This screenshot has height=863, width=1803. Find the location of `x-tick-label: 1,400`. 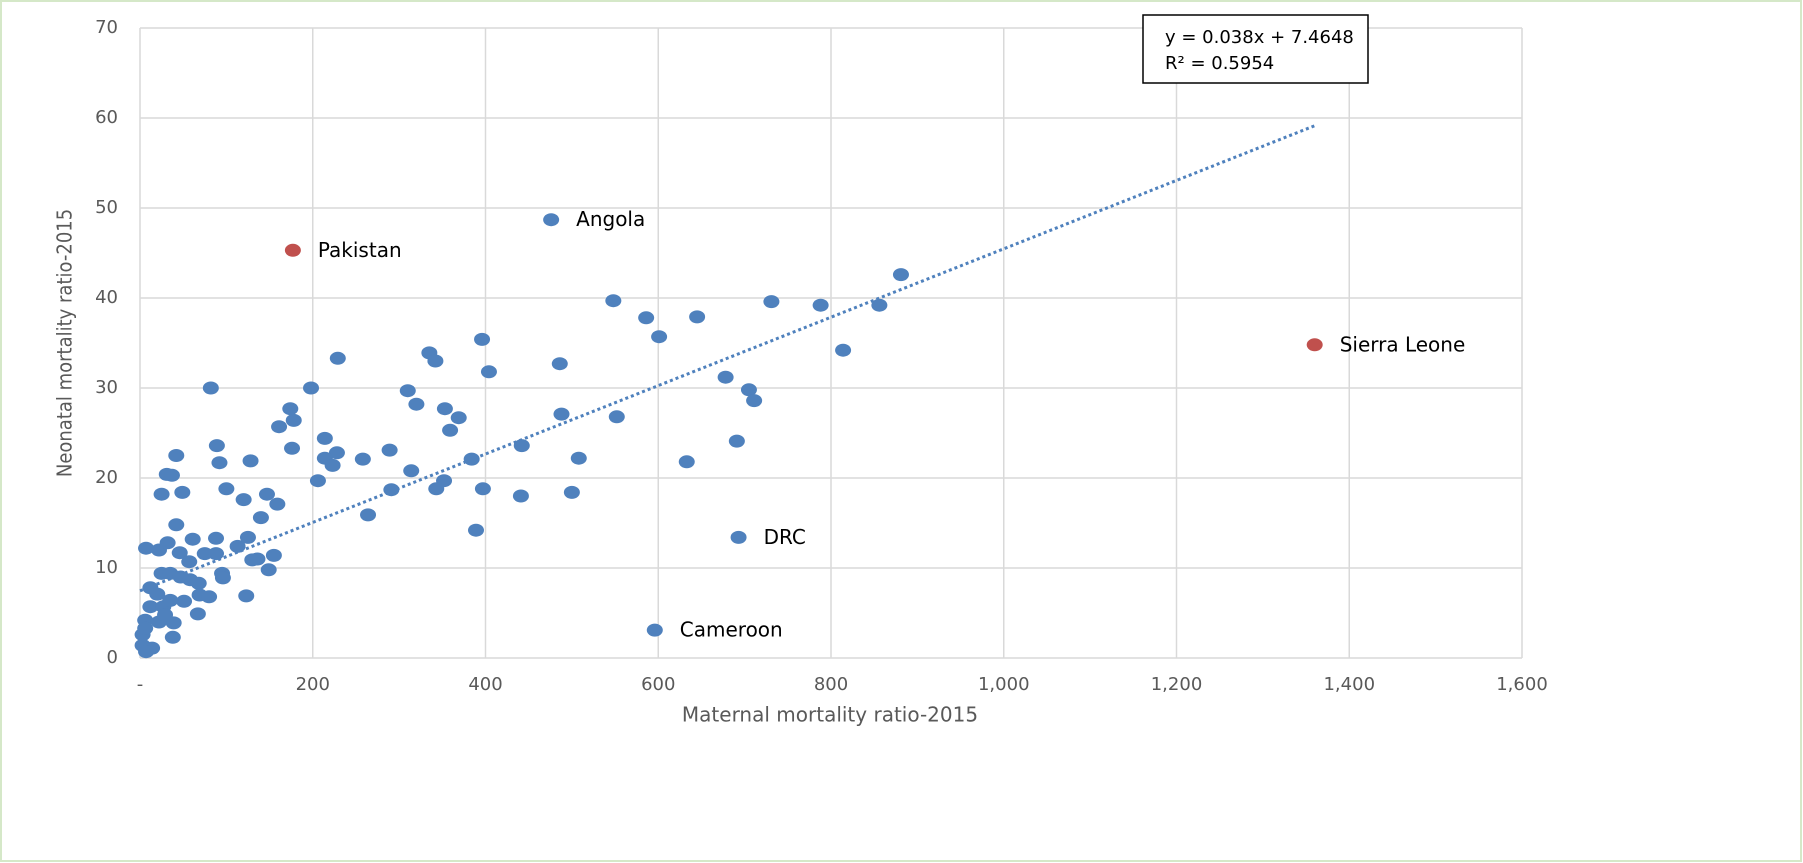

x-tick-label: 1,400 is located at coordinates (1349, 684).